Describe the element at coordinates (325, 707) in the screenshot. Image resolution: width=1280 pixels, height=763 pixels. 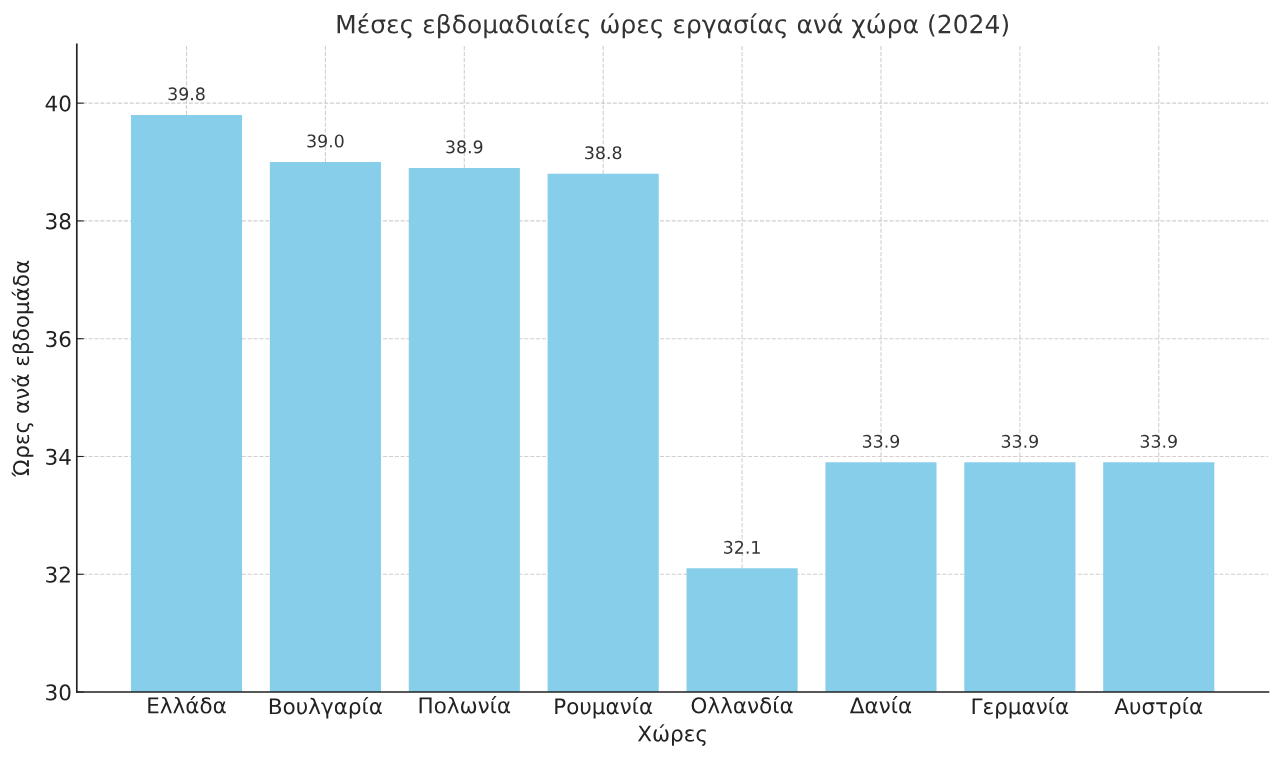
I see `x-tick-label: Βουλγαρία` at that location.